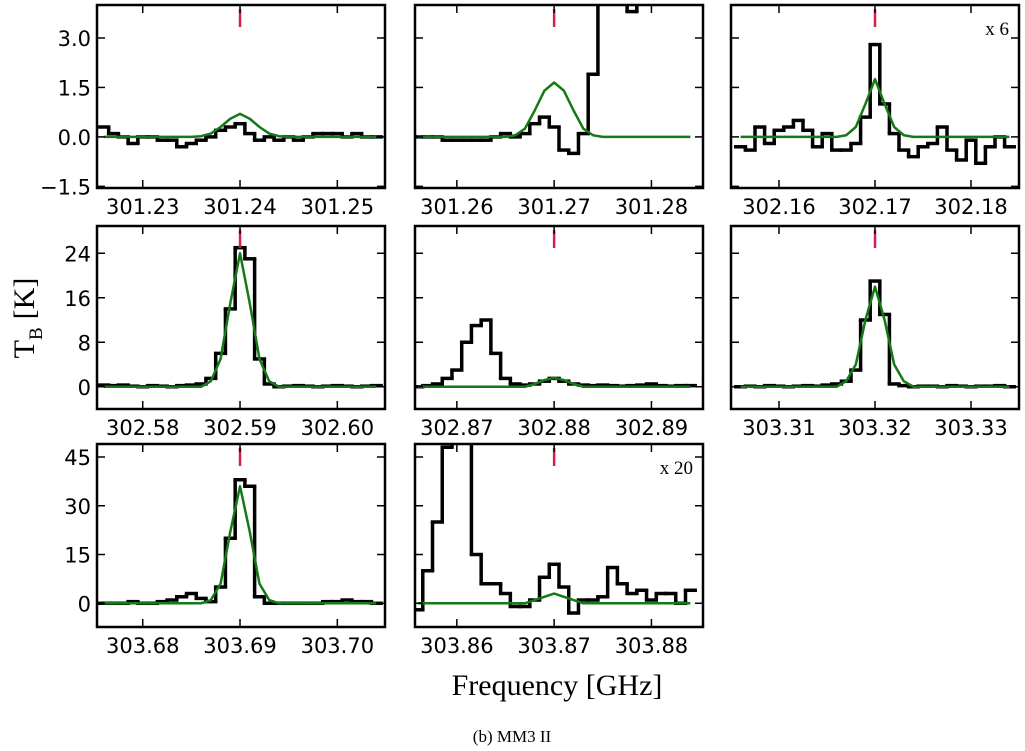  I want to click on x-tick-label: 301.23, so click(142, 207).